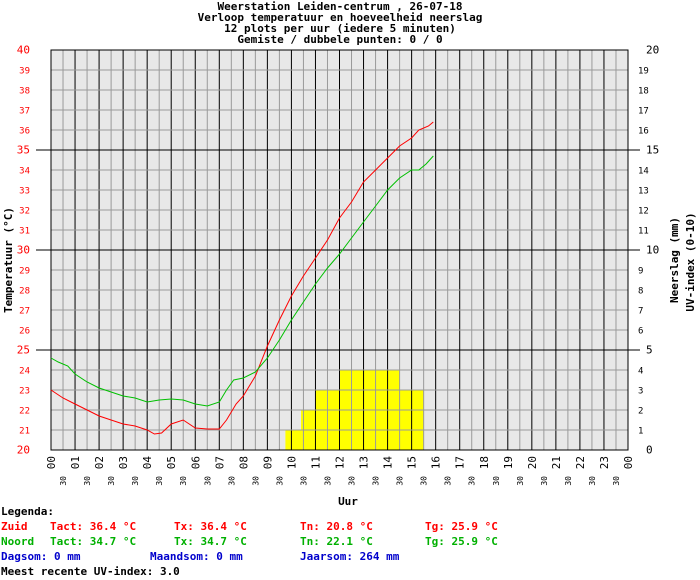  What do you see at coordinates (24, 132) in the screenshot?
I see `left-tick-label: 36` at bounding box center [24, 132].